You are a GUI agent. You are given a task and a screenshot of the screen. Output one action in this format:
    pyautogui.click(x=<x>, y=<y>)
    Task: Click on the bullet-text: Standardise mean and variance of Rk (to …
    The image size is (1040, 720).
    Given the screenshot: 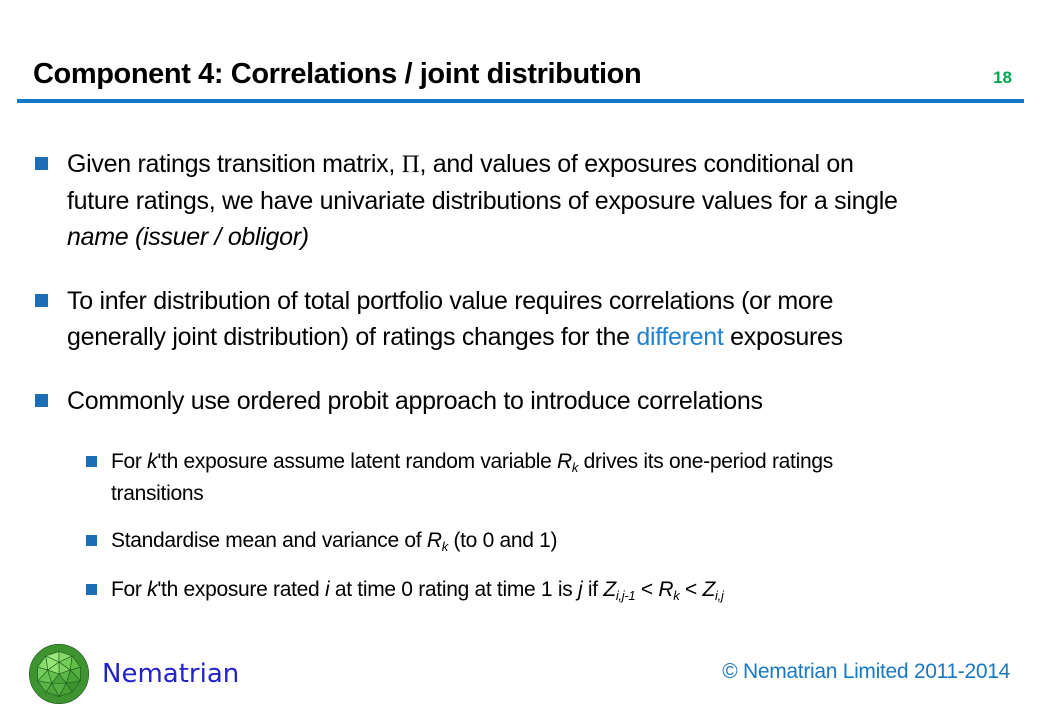 What is the action you would take?
    pyautogui.click(x=334, y=542)
    